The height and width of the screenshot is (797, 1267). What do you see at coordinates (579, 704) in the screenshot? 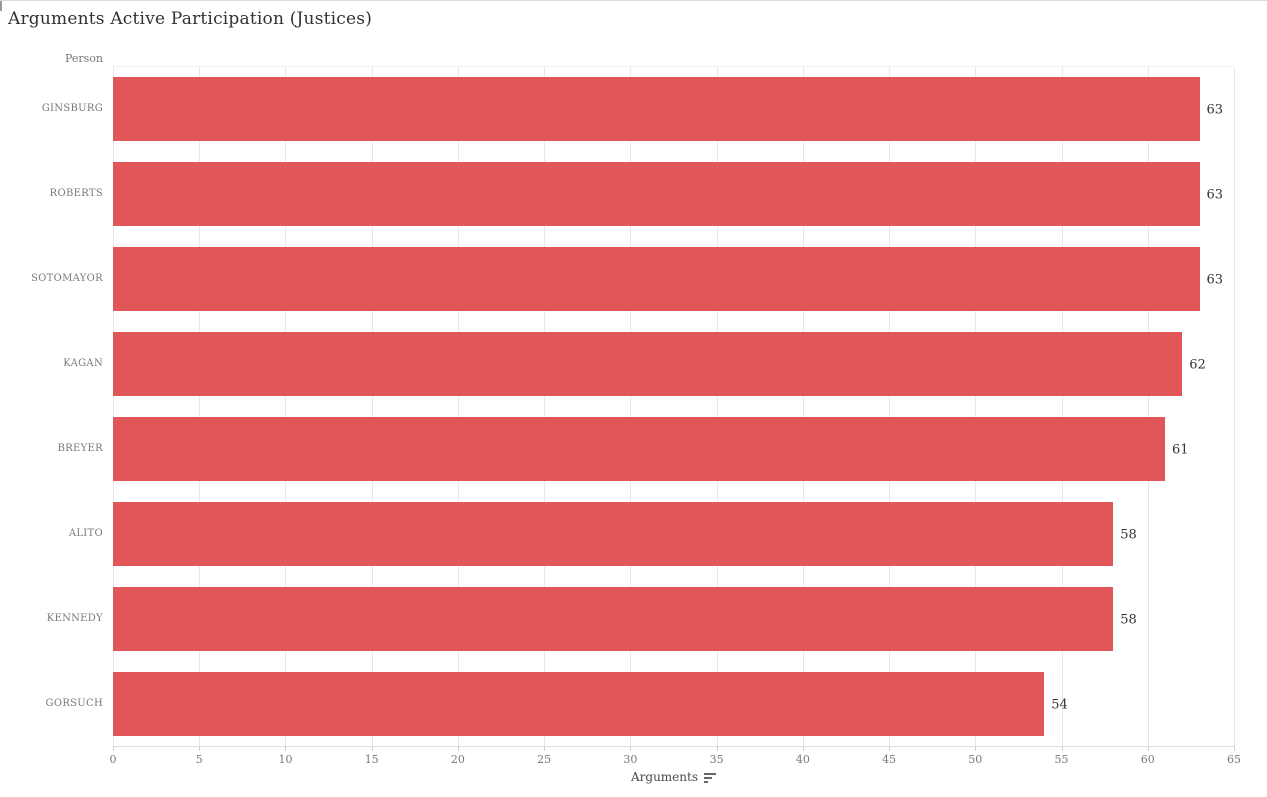
I see `bar-gorsuch` at bounding box center [579, 704].